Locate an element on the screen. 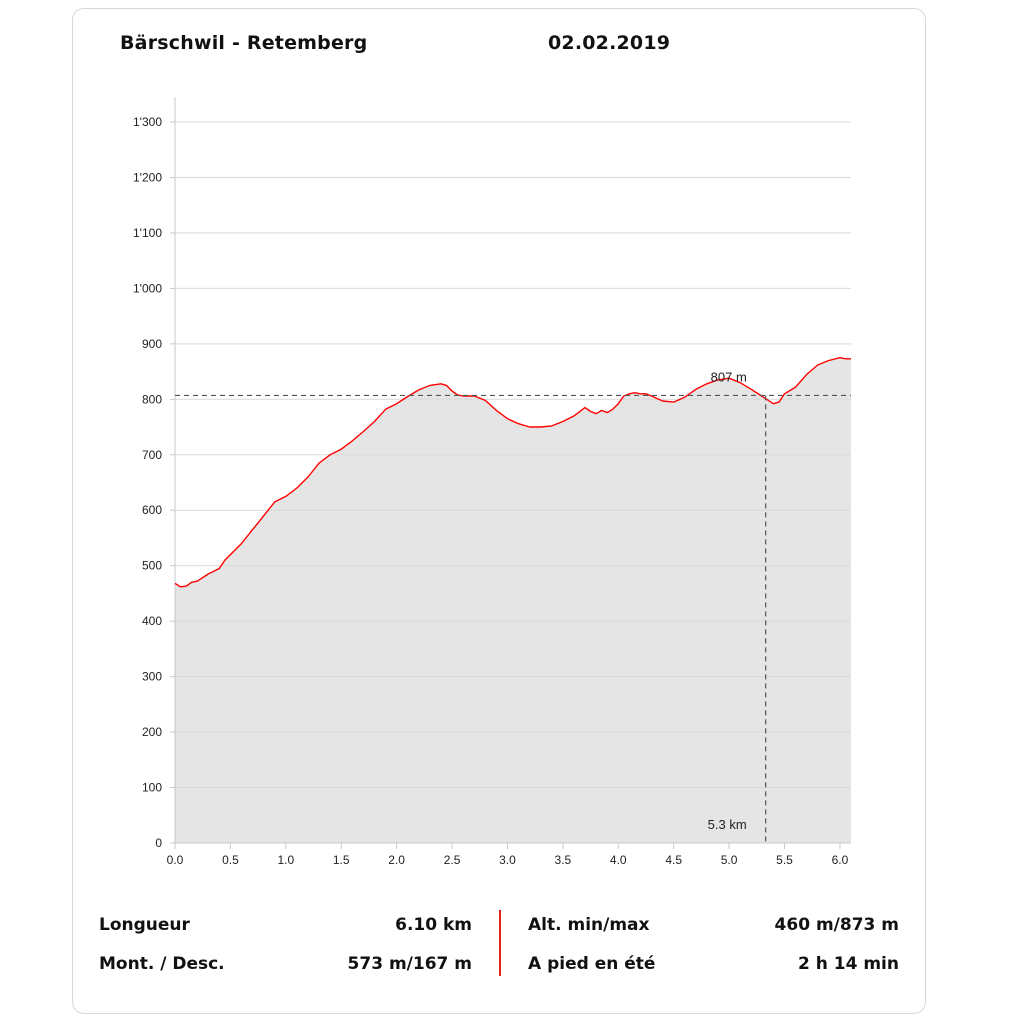  y-tick-label: 300 is located at coordinates (152, 677).